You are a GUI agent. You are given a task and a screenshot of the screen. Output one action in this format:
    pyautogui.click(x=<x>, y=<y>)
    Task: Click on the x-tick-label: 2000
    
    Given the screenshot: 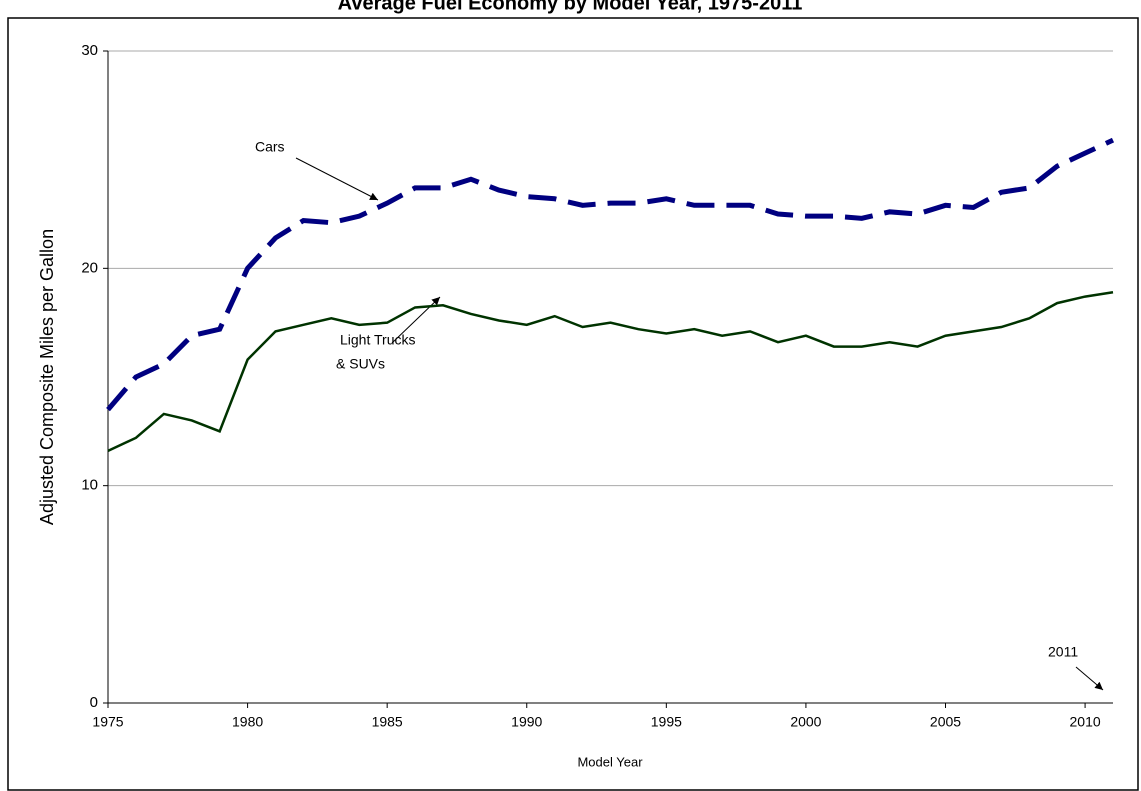 What is the action you would take?
    pyautogui.click(x=805, y=722)
    